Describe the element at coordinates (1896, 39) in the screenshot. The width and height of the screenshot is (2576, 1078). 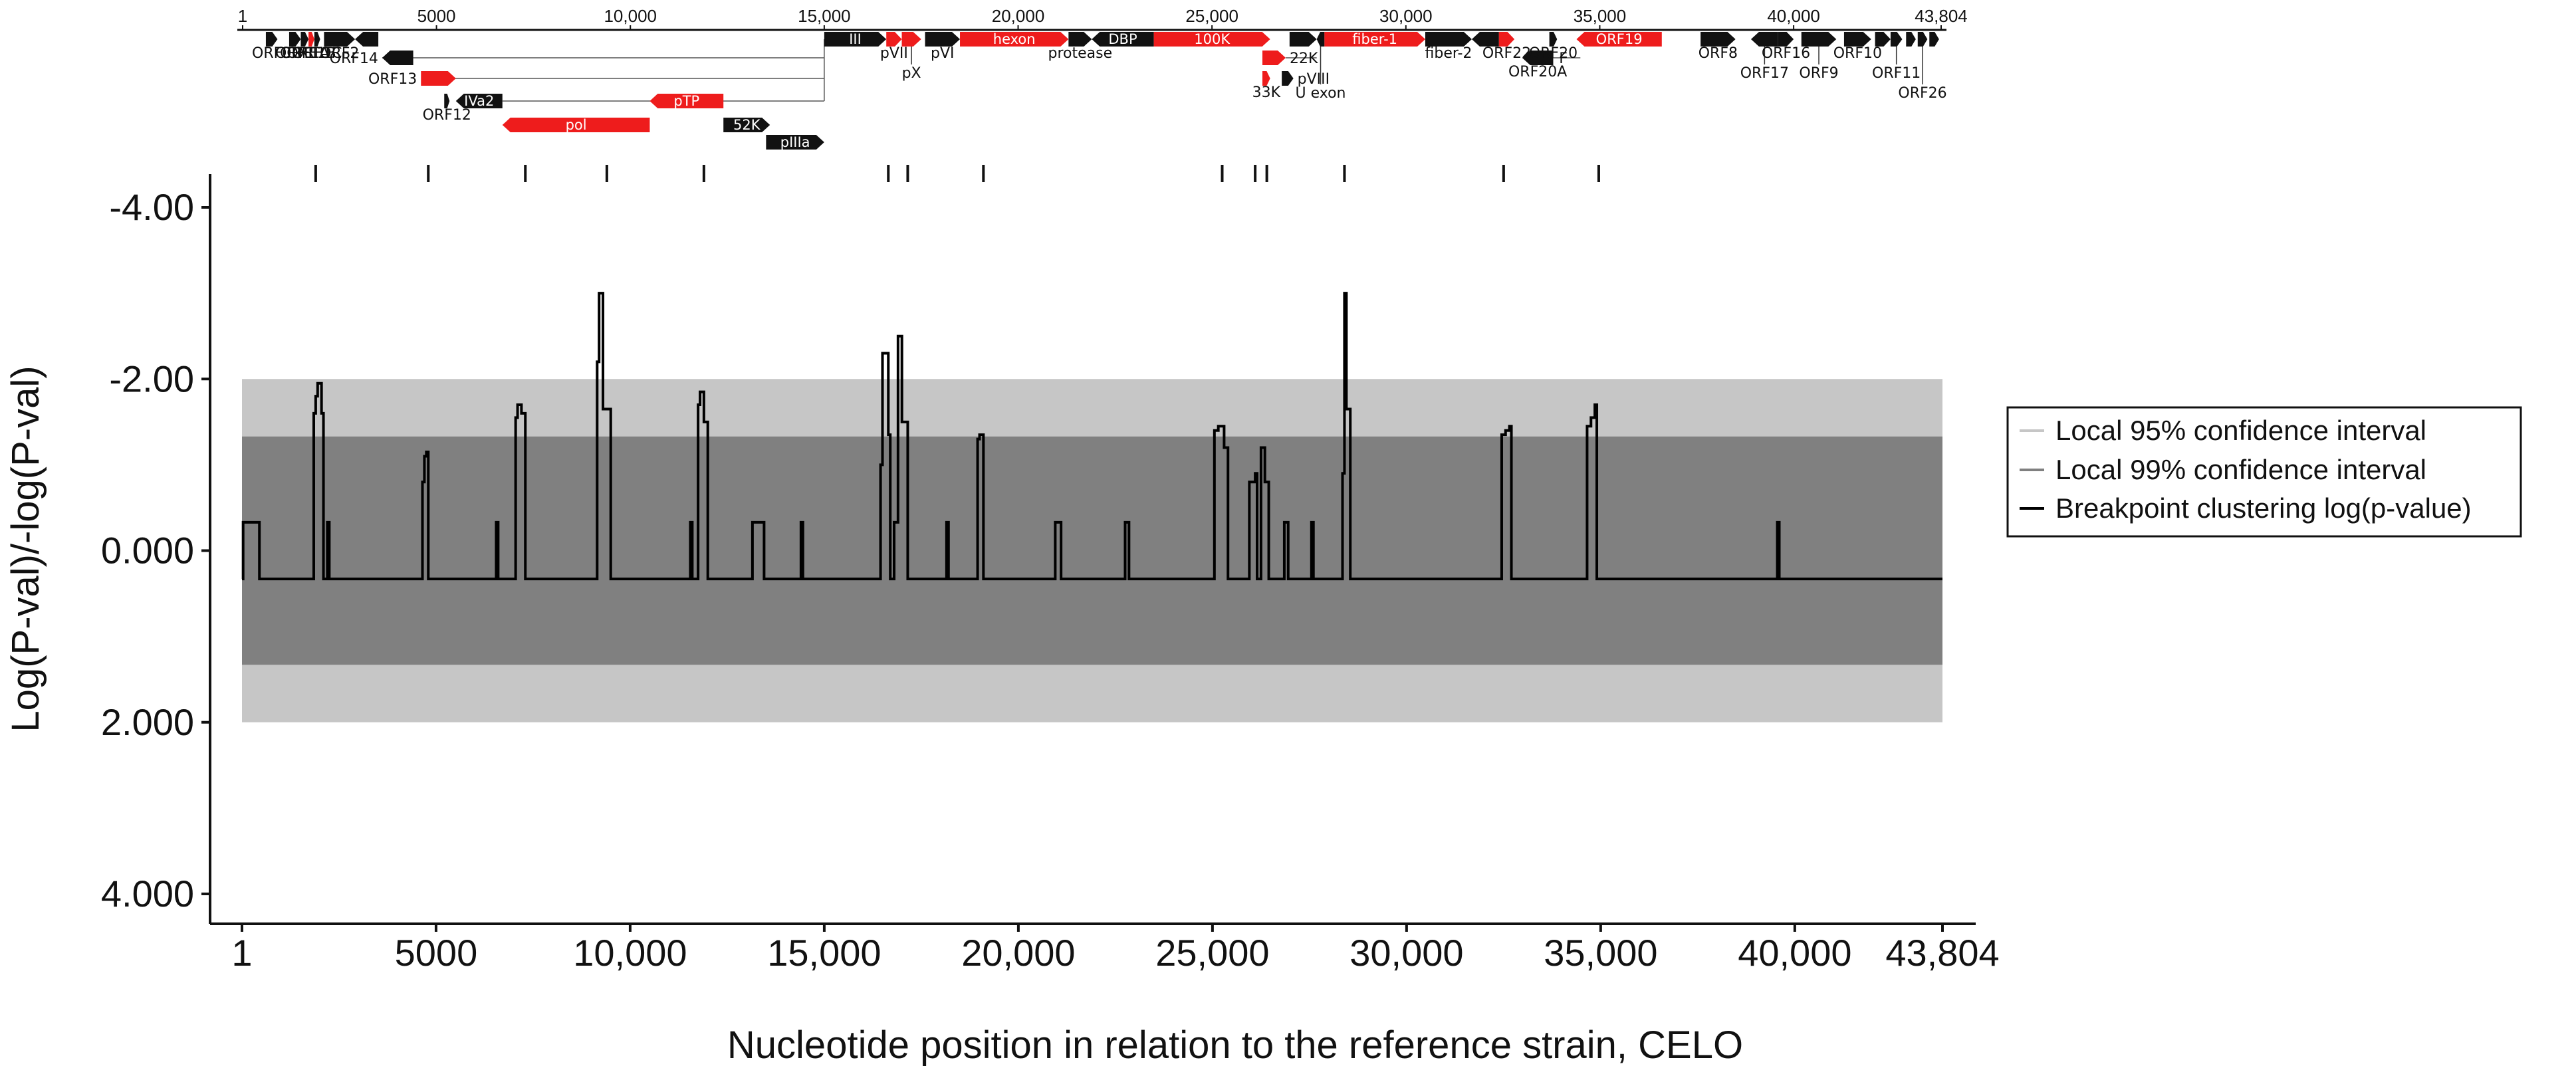
I see `gene-orf11` at that location.